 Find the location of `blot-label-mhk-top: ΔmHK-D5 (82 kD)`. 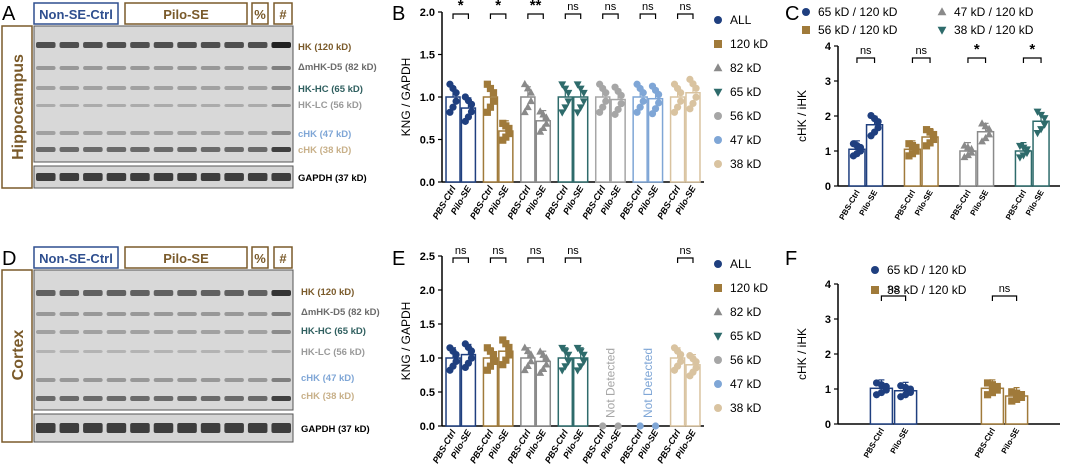

blot-label-mhk-top: ΔmHK-D5 (82 kD) is located at coordinates (337, 67).